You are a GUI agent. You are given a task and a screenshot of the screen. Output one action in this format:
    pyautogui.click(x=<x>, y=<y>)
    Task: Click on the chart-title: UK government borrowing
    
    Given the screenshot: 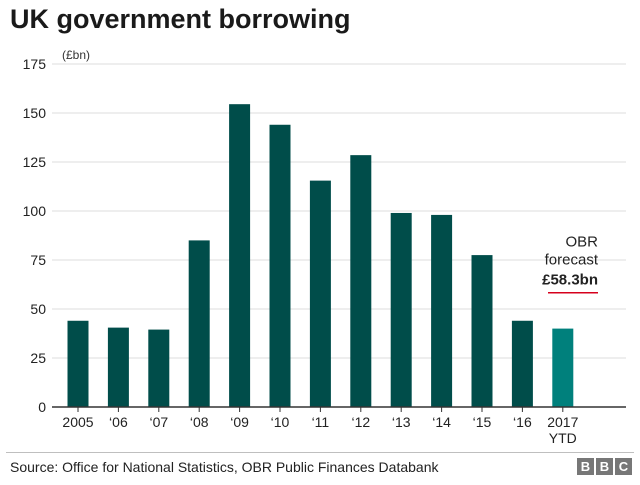 What is the action you would take?
    pyautogui.click(x=180, y=19)
    